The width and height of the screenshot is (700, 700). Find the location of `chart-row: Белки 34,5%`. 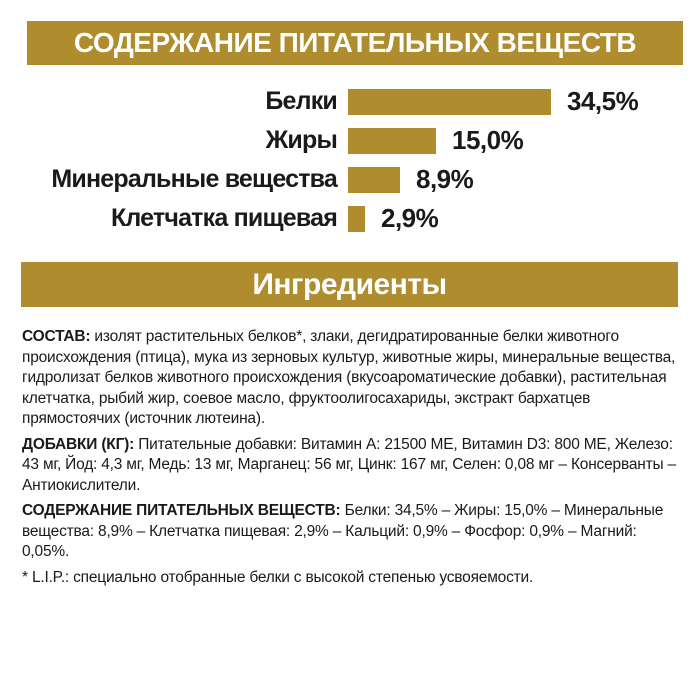

chart-row: Белки 34,5% is located at coordinates (350, 101).